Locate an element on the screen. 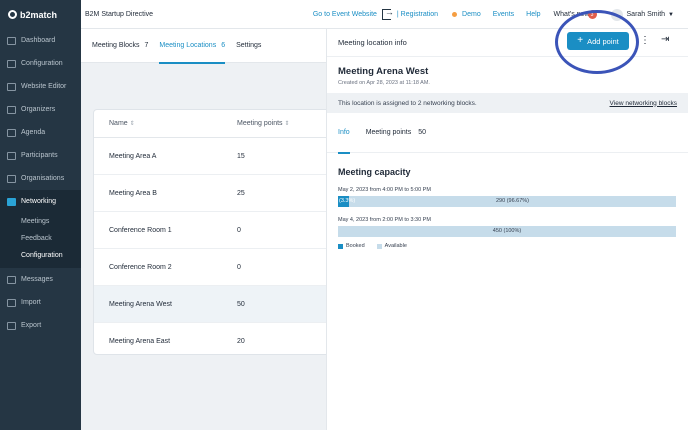 The image size is (688, 430). organisations-icon is located at coordinates (11, 178).